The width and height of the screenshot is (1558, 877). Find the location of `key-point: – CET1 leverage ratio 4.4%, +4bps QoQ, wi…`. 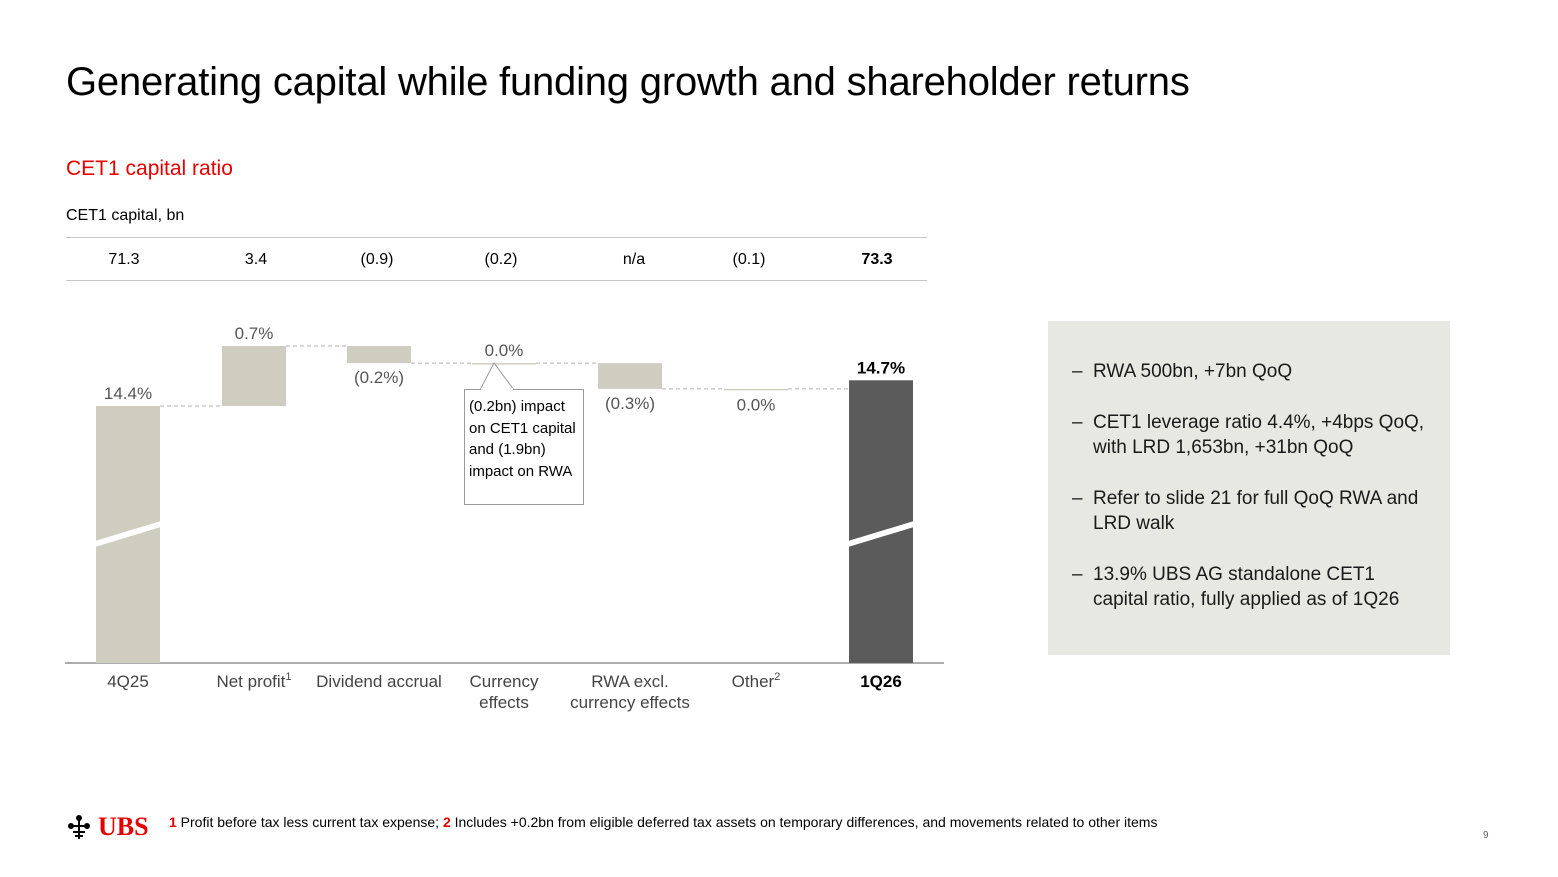

key-point: – CET1 leverage ratio 4.4%, +4bps QoQ, wi… is located at coordinates (1249, 435).